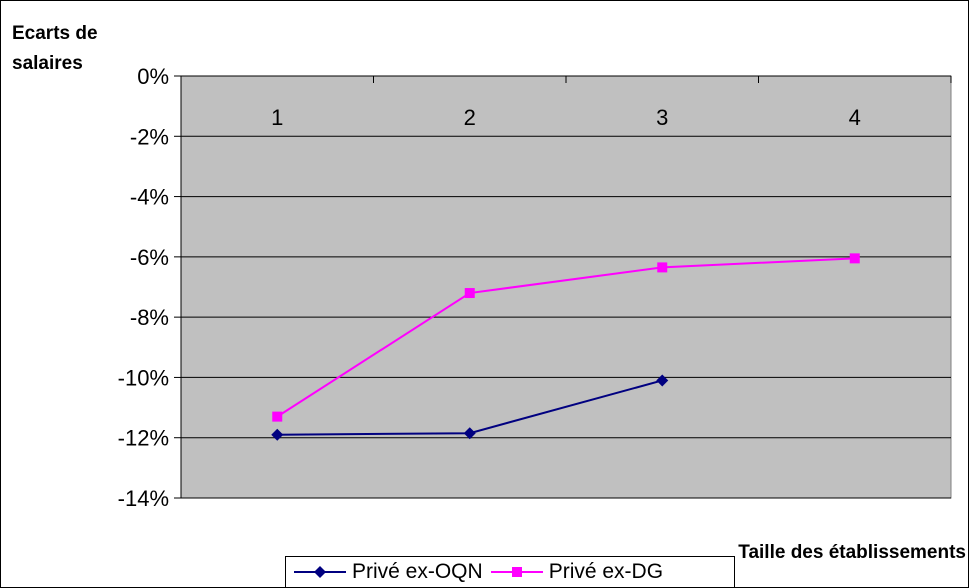  I want to click on x-axis-title: Taille des établissements, so click(852, 552).